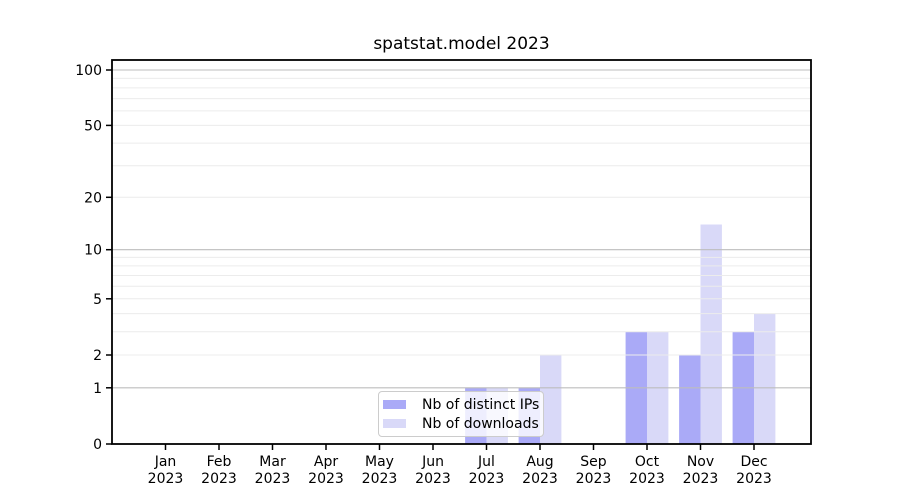 The width and height of the screenshot is (900, 500). I want to click on x-tick-label-dec: Dec, so click(753, 462).